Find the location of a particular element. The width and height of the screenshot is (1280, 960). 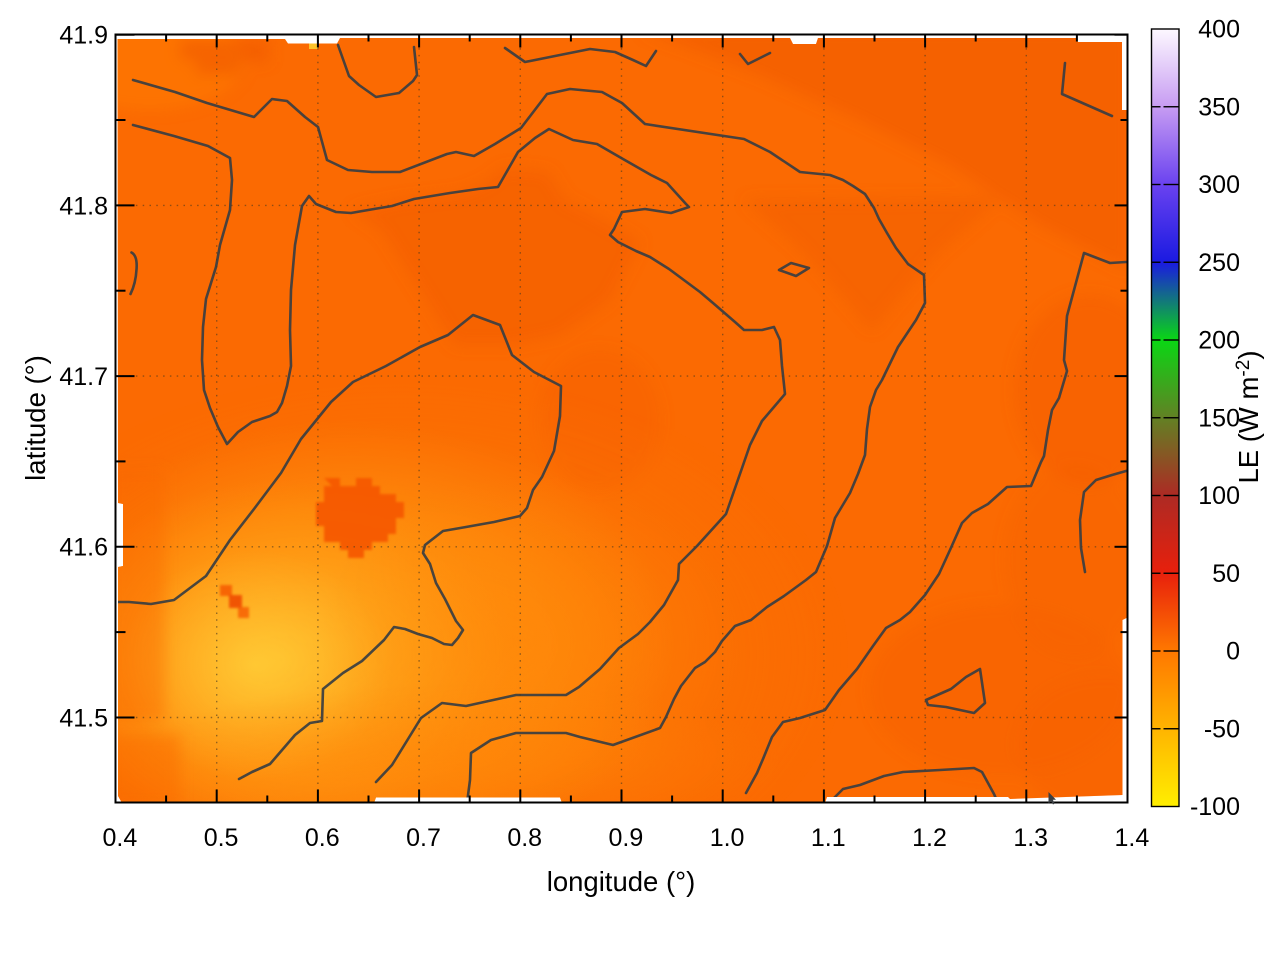

svg-text: 41.5 is located at coordinates (83, 718).